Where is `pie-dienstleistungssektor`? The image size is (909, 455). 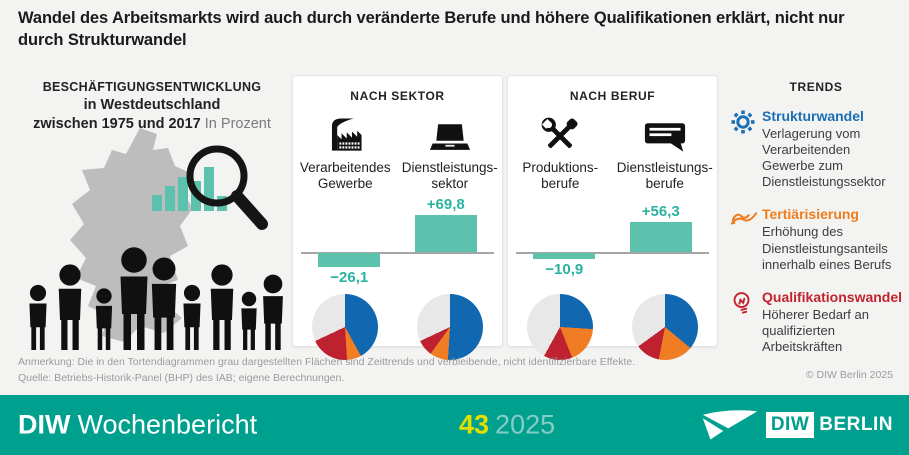
pie-dienstleistungssektor is located at coordinates (449, 327).